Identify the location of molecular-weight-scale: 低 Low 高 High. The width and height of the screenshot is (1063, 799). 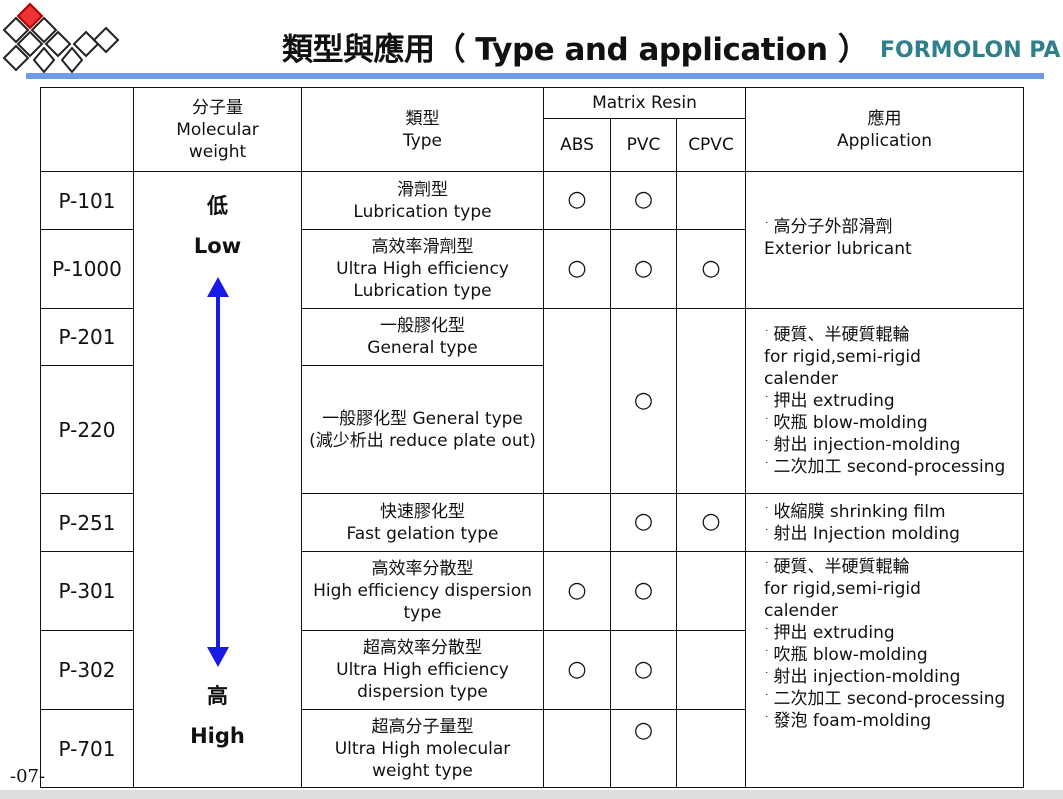
(217, 479).